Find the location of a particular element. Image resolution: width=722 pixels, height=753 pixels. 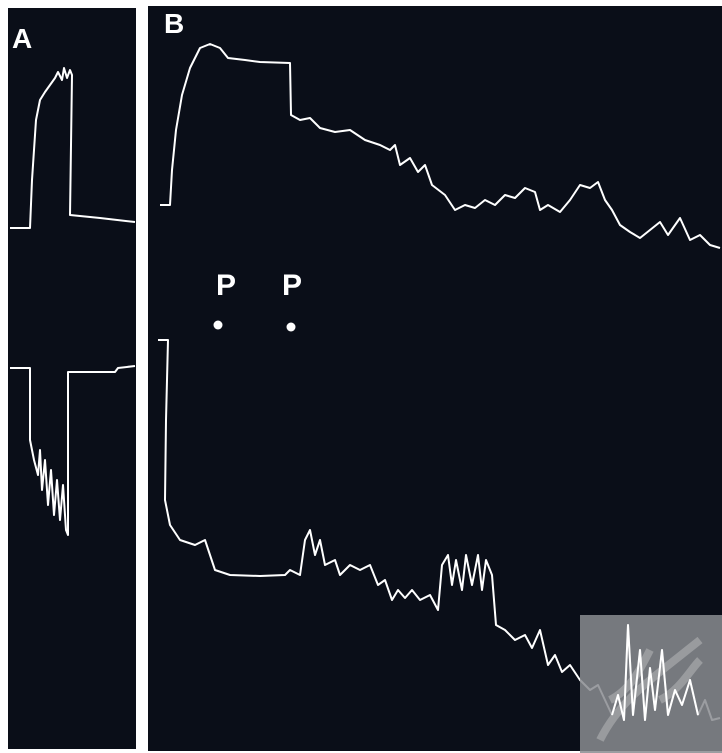

trace-b-lower-overlay is located at coordinates (655, 672).